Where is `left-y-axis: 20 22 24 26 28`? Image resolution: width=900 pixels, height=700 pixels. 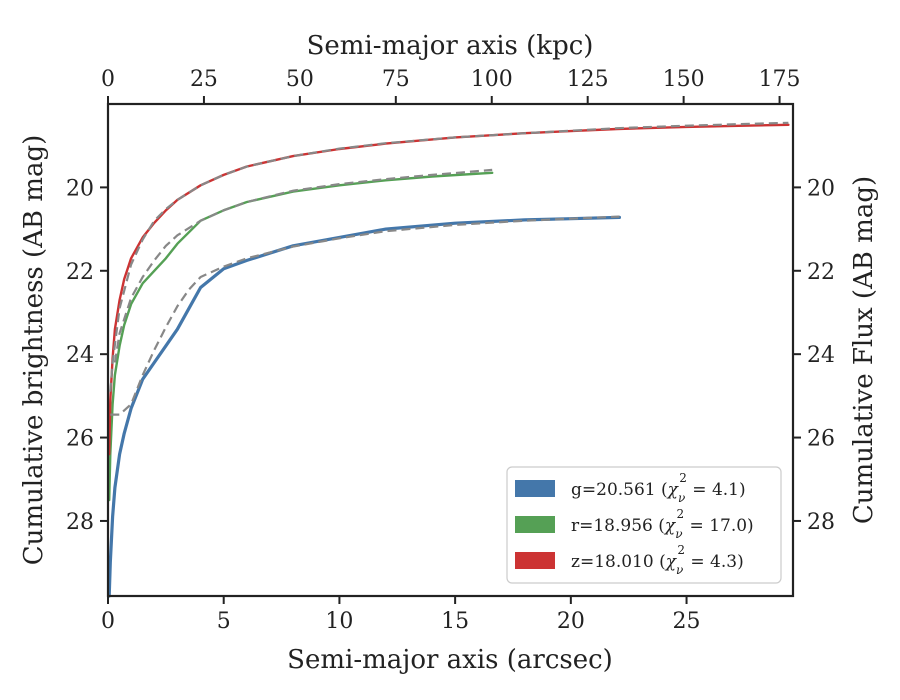
left-y-axis: 20 22 24 26 28 is located at coordinates (87, 355).